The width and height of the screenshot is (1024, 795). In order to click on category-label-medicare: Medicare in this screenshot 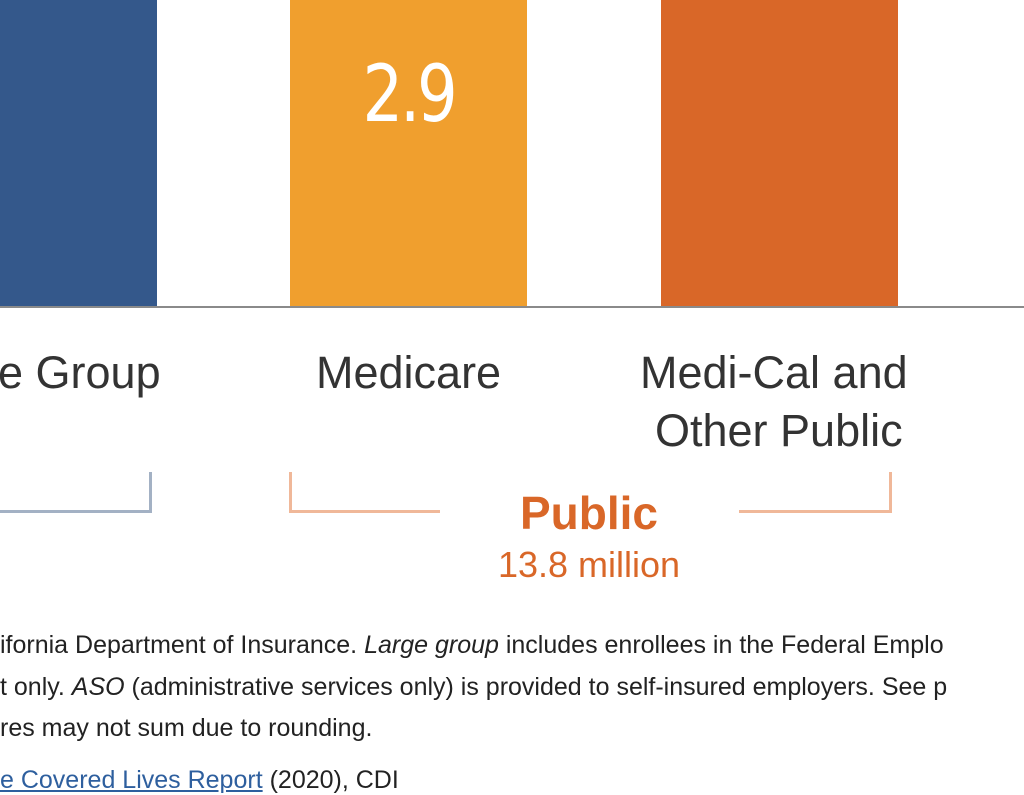, I will do `click(409, 372)`.